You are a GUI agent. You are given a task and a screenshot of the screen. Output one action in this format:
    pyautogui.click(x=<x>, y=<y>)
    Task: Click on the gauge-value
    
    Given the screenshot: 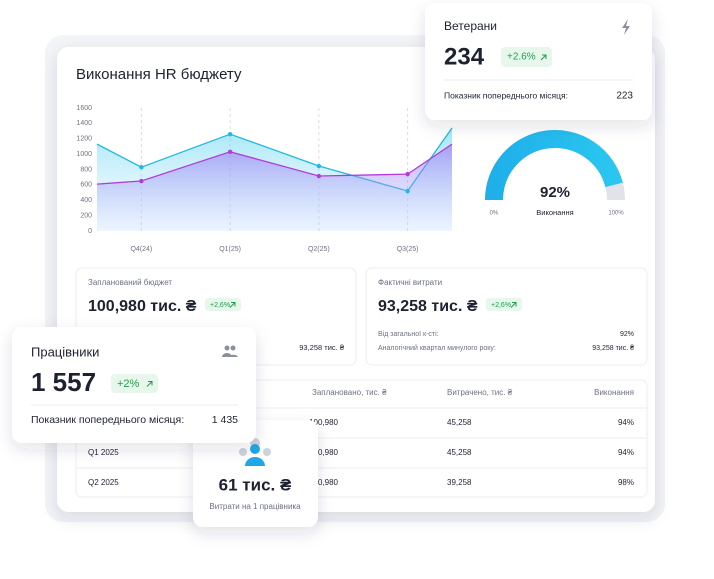 What is the action you would take?
    pyautogui.click(x=554, y=165)
    